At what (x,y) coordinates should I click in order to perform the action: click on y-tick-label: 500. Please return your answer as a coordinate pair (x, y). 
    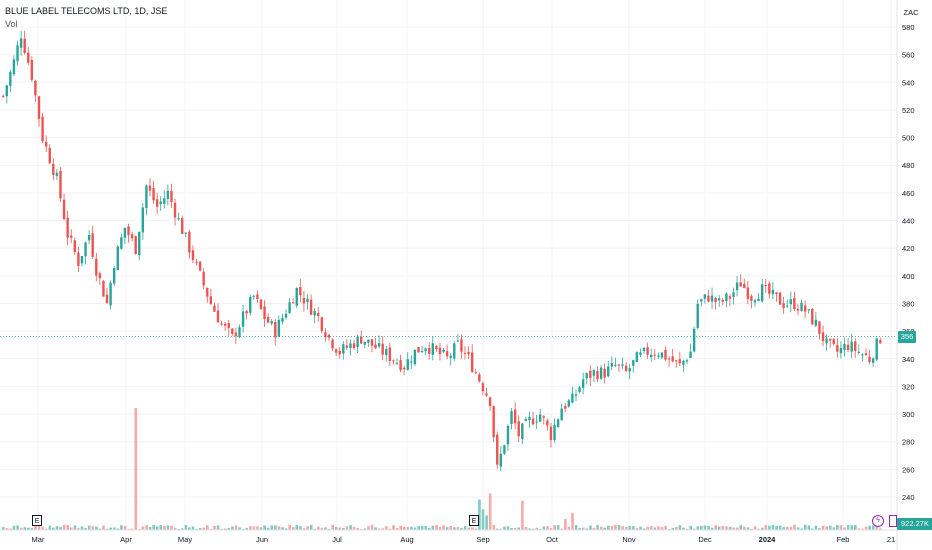
    Looking at the image, I should click on (908, 138).